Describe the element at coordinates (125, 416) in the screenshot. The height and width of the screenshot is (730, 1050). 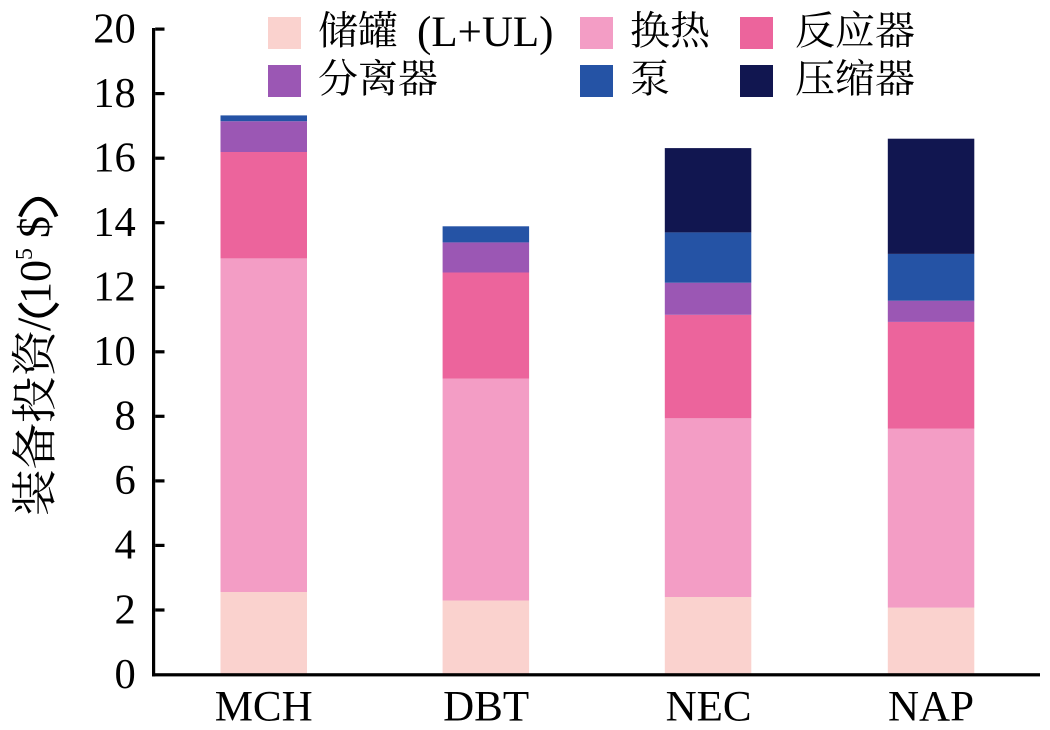
I see `svg-text: 8` at that location.